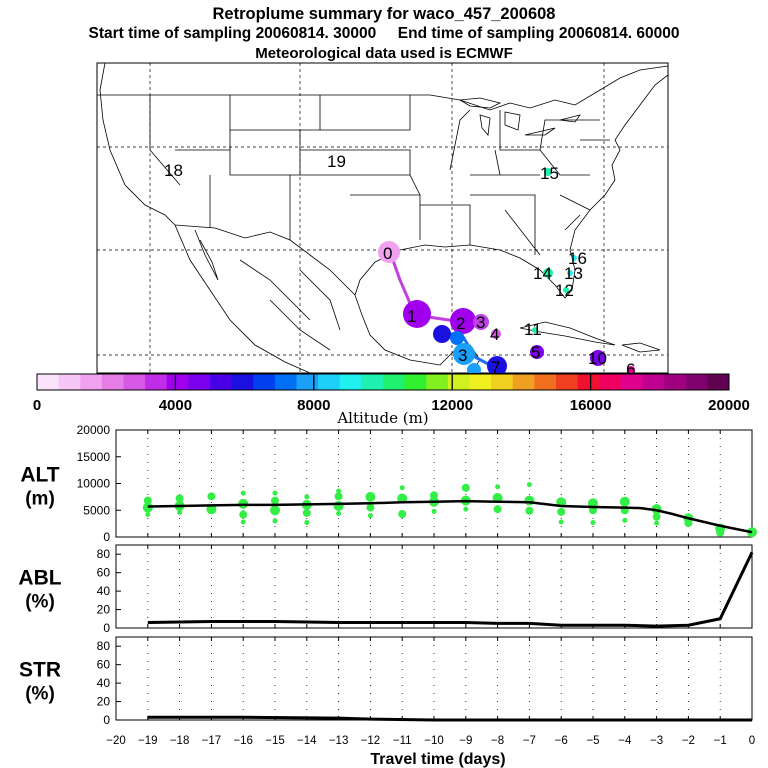 The height and width of the screenshot is (768, 768). What do you see at coordinates (40, 694) in the screenshot?
I see `y-axis-label-unit: (%)` at bounding box center [40, 694].